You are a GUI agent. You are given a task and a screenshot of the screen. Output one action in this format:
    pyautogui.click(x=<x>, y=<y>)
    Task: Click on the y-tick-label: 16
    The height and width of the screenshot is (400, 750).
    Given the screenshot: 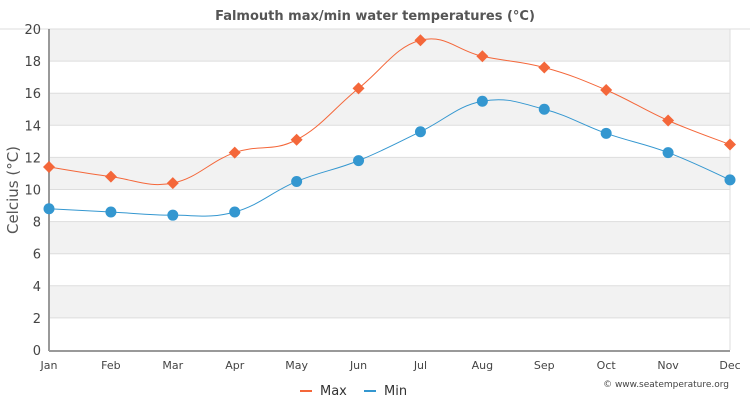 What is the action you would take?
    pyautogui.click(x=32, y=94)
    